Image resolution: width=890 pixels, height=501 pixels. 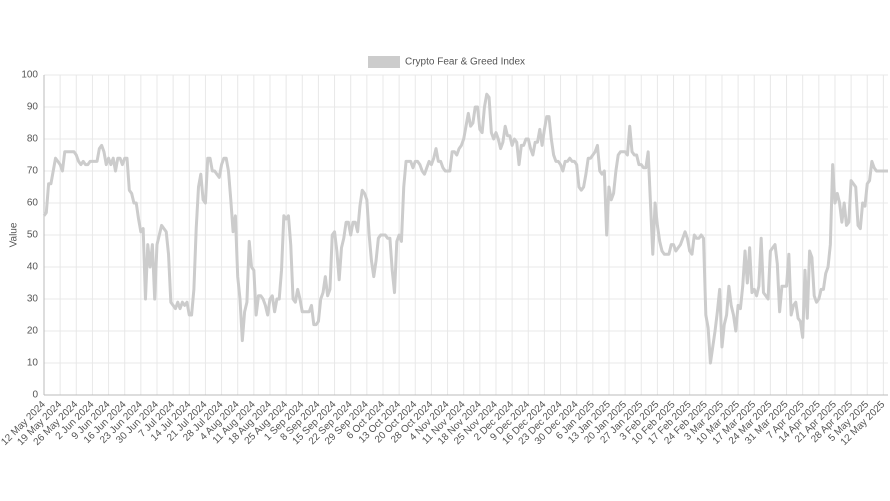 I want to click on y-tick-label: 30, so click(x=33, y=299).